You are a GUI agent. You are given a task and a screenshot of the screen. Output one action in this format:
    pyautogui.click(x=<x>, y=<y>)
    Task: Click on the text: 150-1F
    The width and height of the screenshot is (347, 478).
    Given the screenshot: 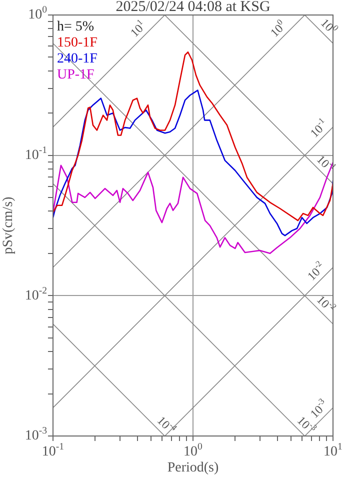 What is the action you would take?
    pyautogui.click(x=77, y=43)
    